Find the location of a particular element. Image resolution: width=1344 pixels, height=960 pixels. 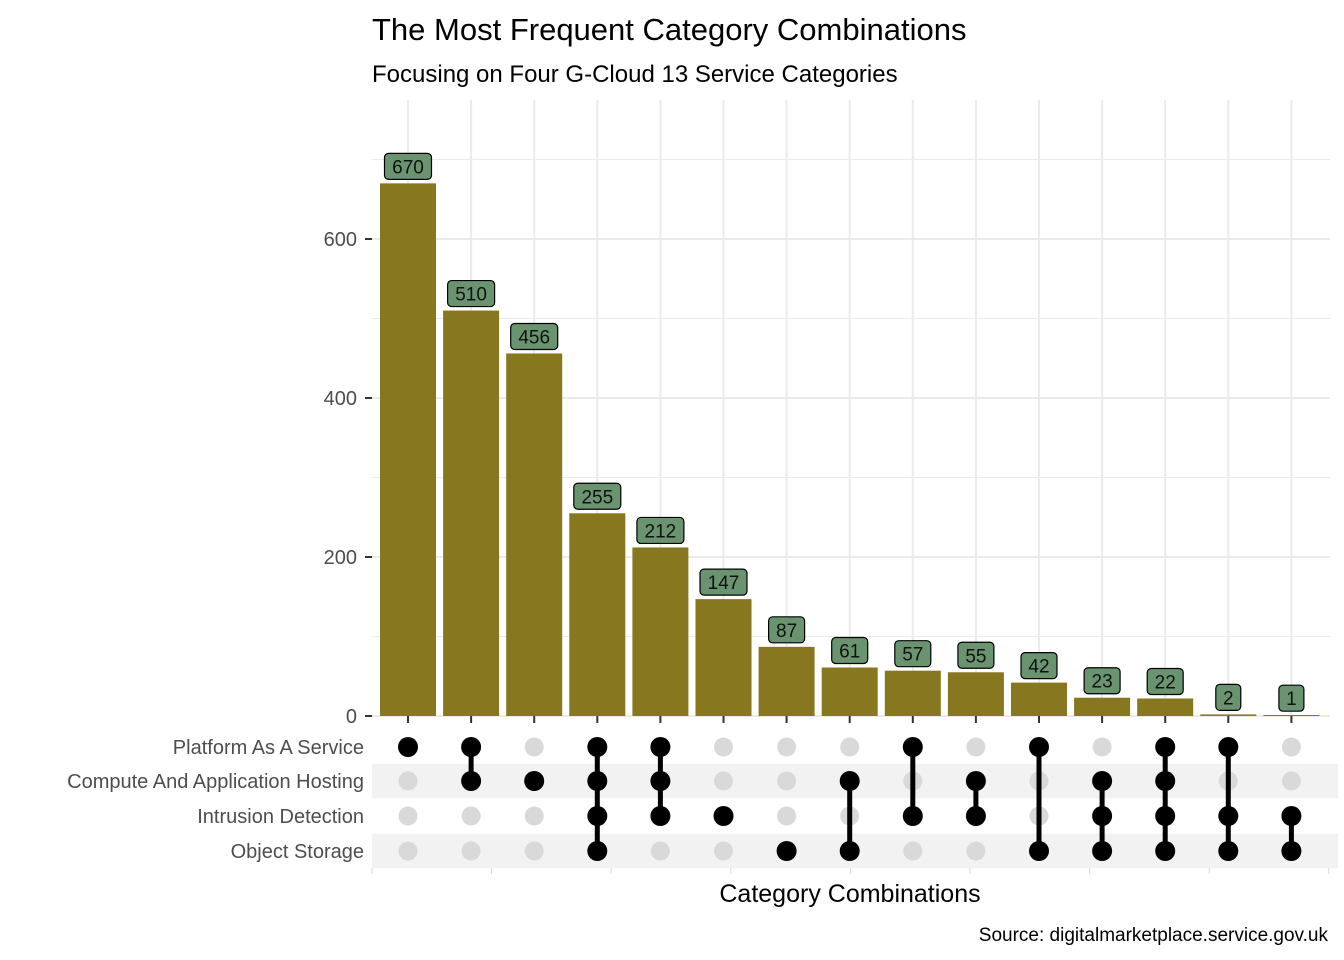

set-label: Platform As A Service is located at coordinates (268, 748).